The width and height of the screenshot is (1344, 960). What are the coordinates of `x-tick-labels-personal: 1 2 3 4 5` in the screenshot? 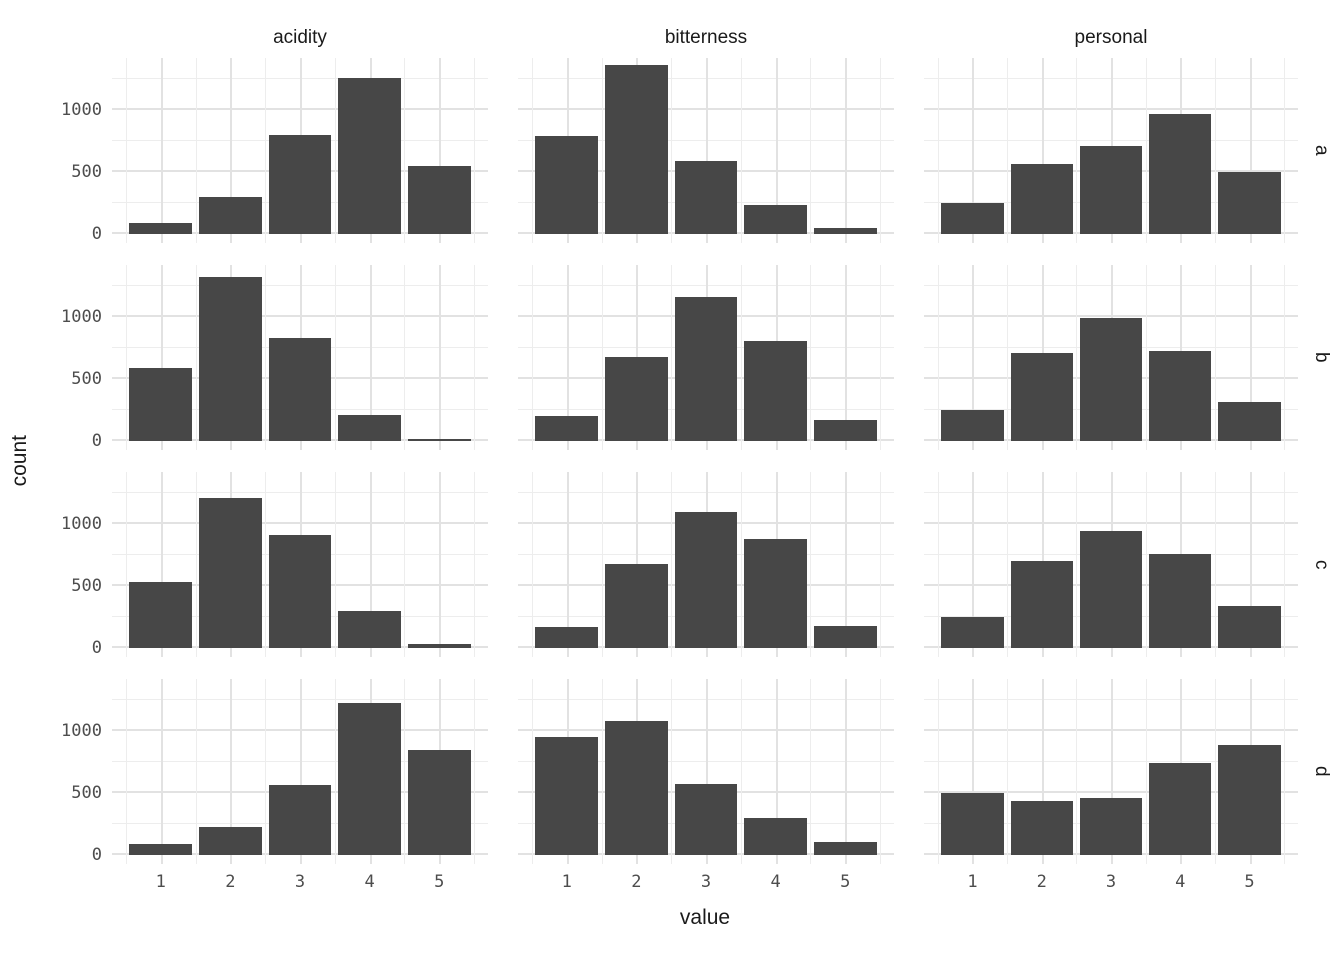 It's located at (1111, 882).